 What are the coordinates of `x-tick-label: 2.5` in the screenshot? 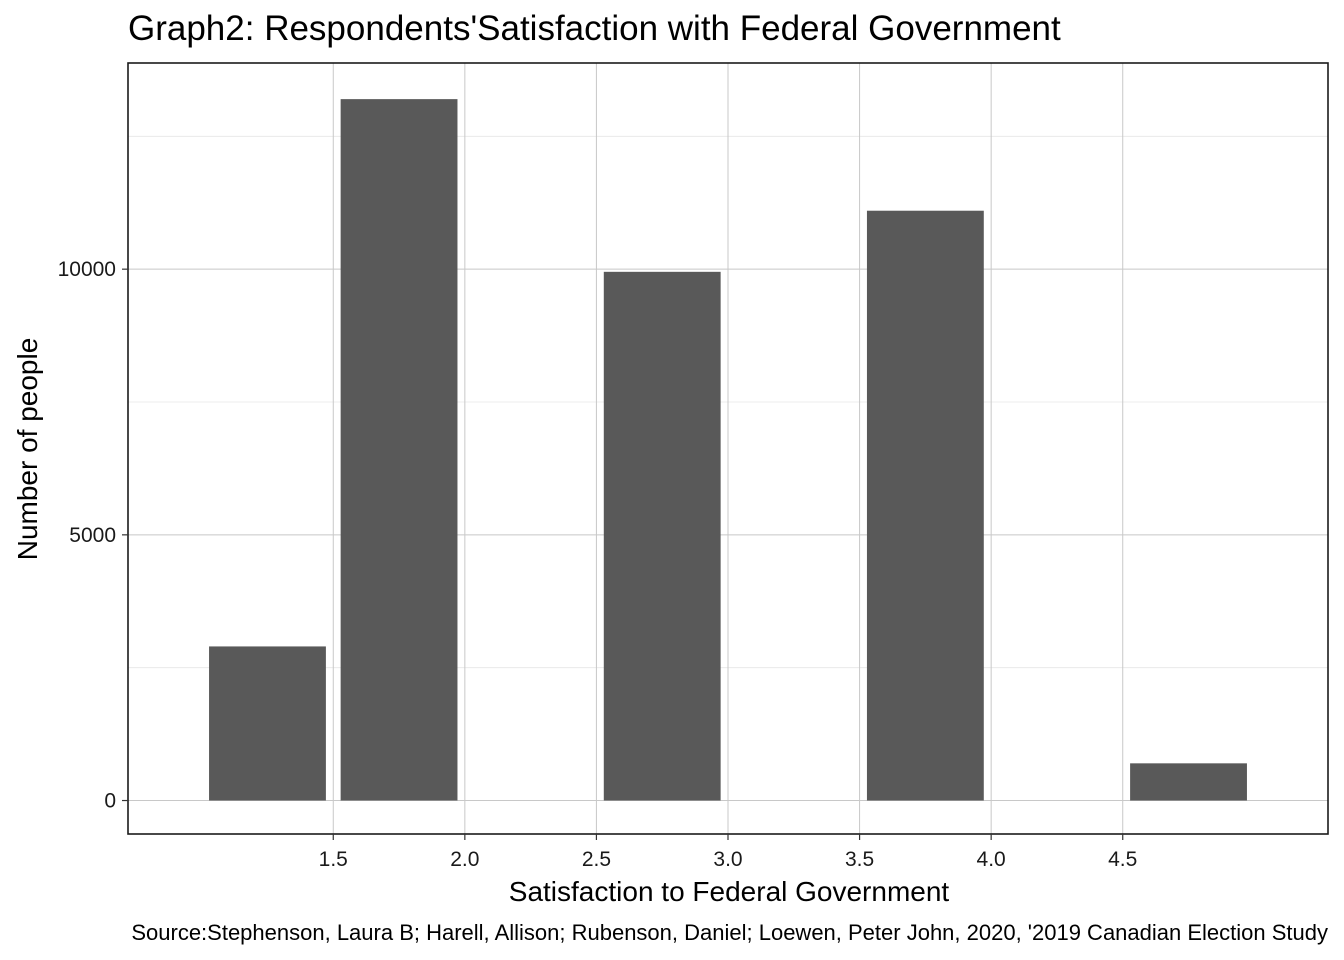 It's located at (596, 859).